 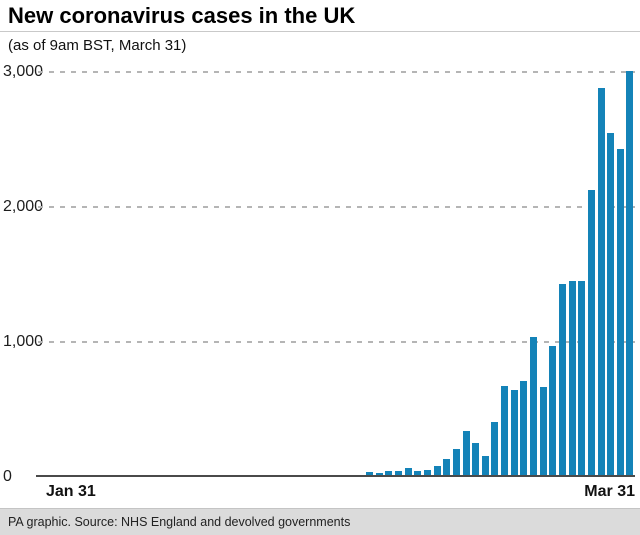 What do you see at coordinates (609, 491) in the screenshot?
I see `x-label-end: Mar 31` at bounding box center [609, 491].